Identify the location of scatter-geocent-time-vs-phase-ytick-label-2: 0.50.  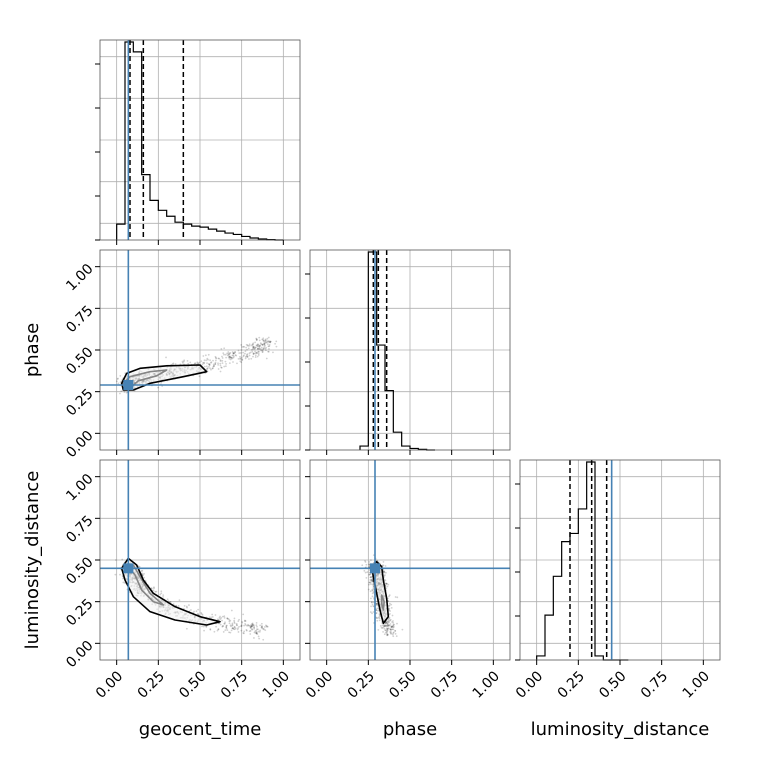
(79, 360).